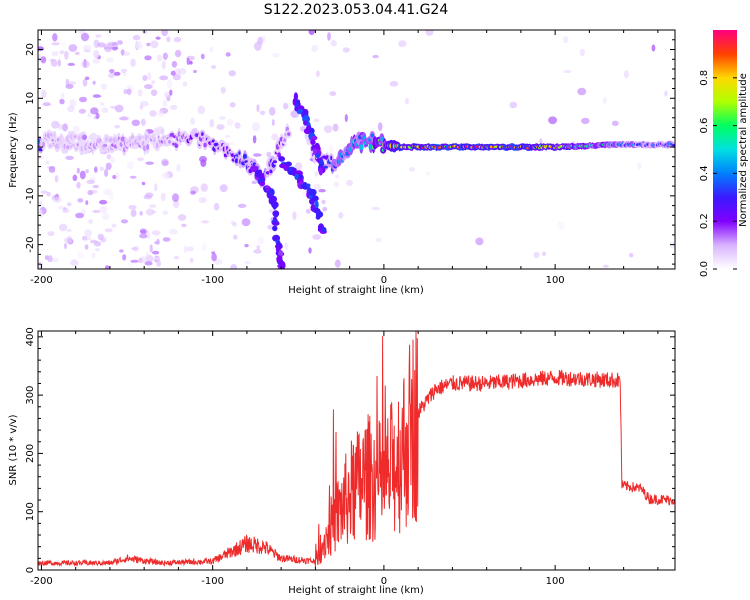 The height and width of the screenshot is (600, 750). Describe the element at coordinates (13, 150) in the screenshot. I see `spectrogram-ylabel: Frequency (Hz)` at that location.